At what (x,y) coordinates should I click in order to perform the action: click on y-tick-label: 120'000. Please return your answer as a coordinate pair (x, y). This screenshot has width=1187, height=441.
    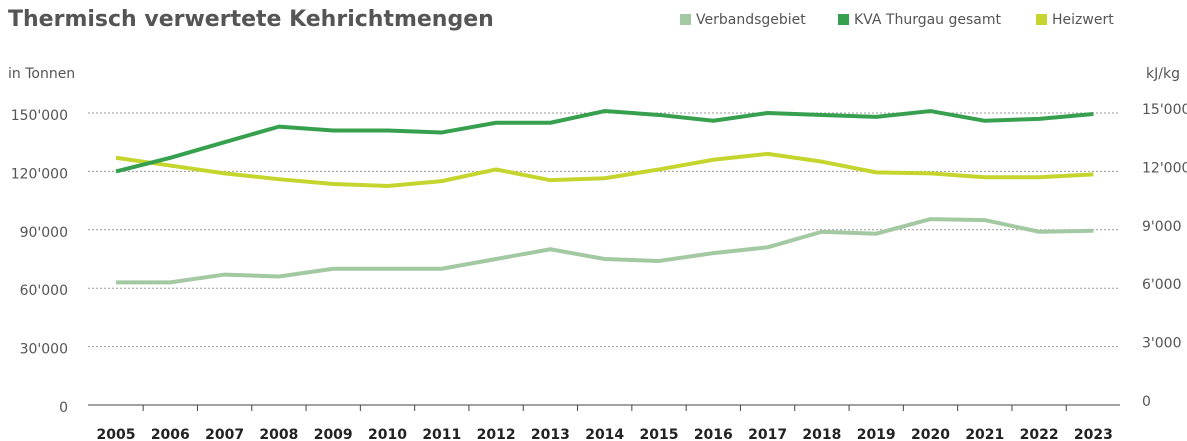
    Looking at the image, I should click on (39, 174).